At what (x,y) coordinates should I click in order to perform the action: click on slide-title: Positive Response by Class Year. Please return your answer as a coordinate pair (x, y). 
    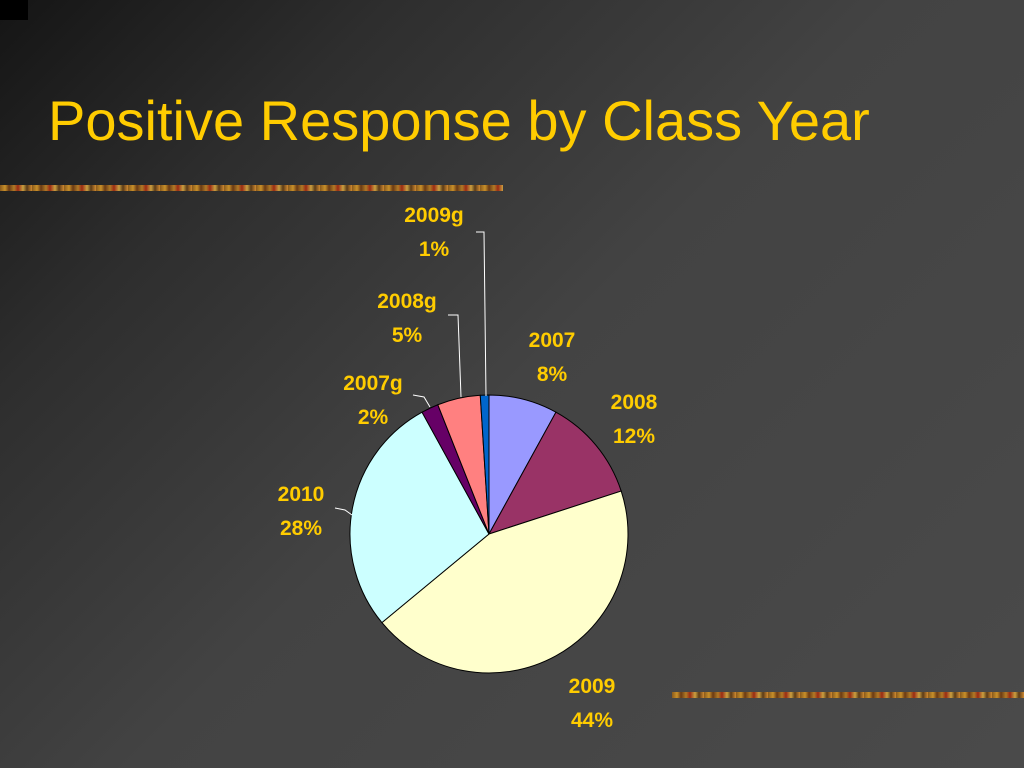
    Looking at the image, I should click on (459, 120).